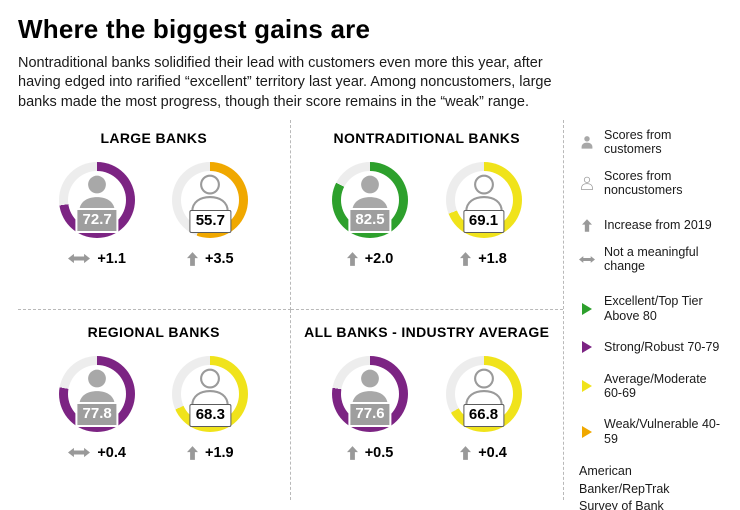 Image resolution: width=740 pixels, height=510 pixels. I want to click on group-regional-banks: REGIONAL BANKS 77.8 +0.4, so click(154, 404).